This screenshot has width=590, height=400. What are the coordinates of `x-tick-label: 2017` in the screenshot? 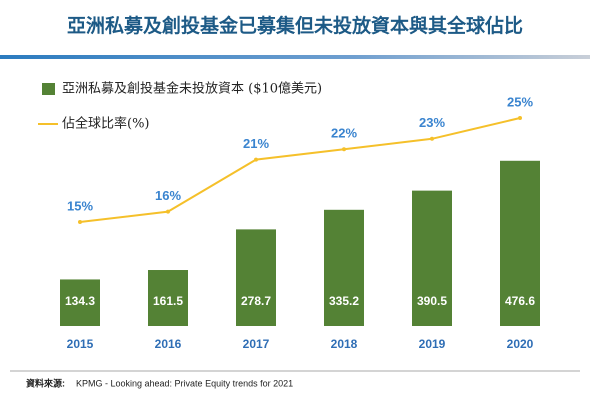 It's located at (256, 344).